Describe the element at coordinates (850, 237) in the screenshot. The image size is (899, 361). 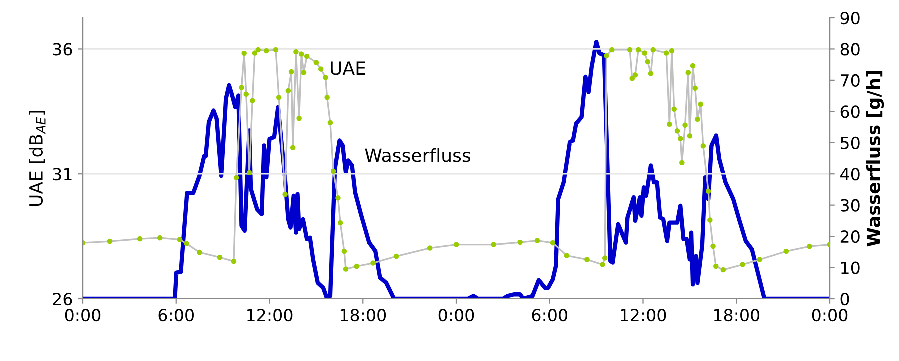
I see `y2-tick-label: 20` at that location.